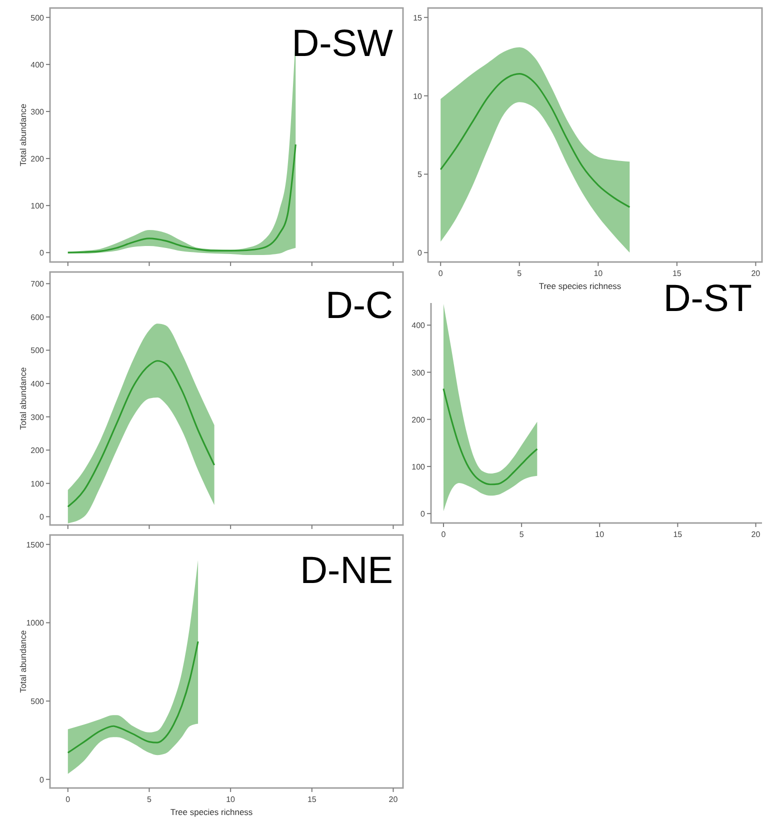 This screenshot has width=771, height=818. What do you see at coordinates (359, 306) in the screenshot?
I see `chart-title: D-C` at bounding box center [359, 306].